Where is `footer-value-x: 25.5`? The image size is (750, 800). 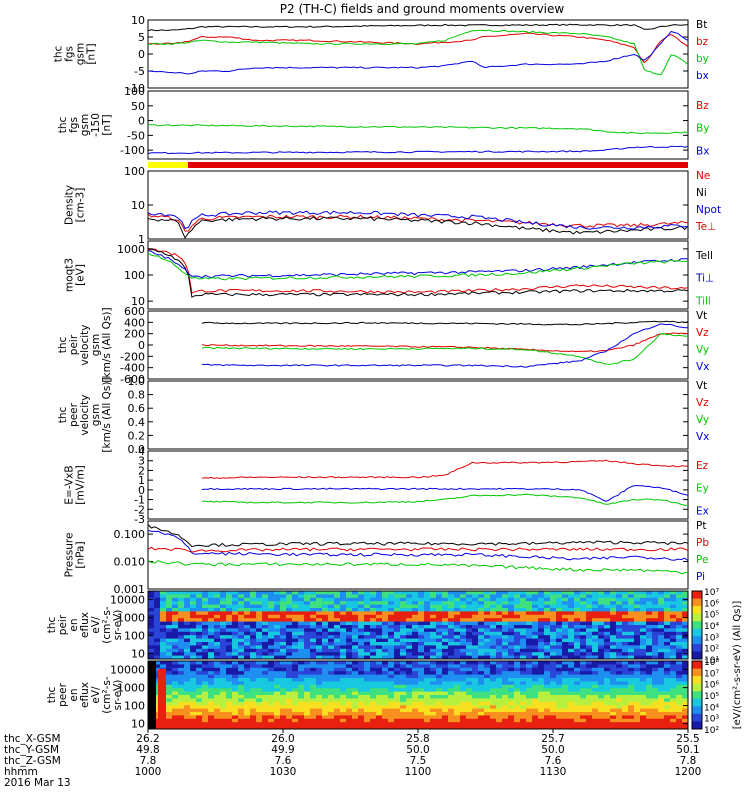
footer-value-x: 25.5 is located at coordinates (687, 739).